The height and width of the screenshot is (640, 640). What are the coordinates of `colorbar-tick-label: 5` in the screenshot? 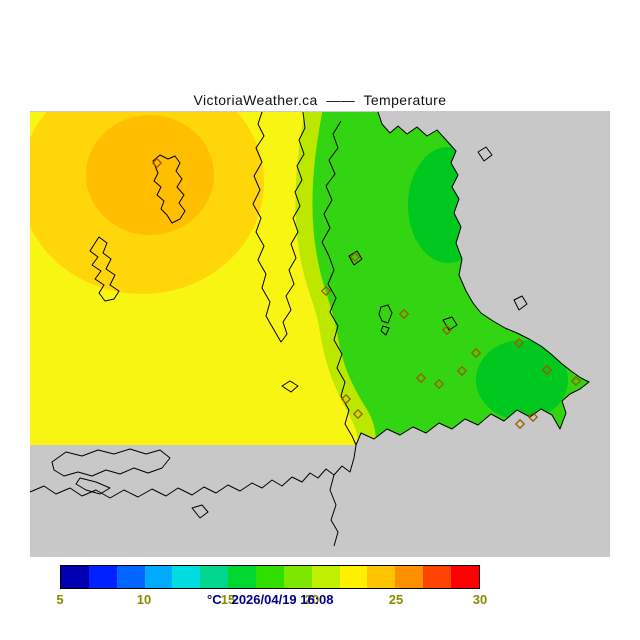 It's located at (60, 599).